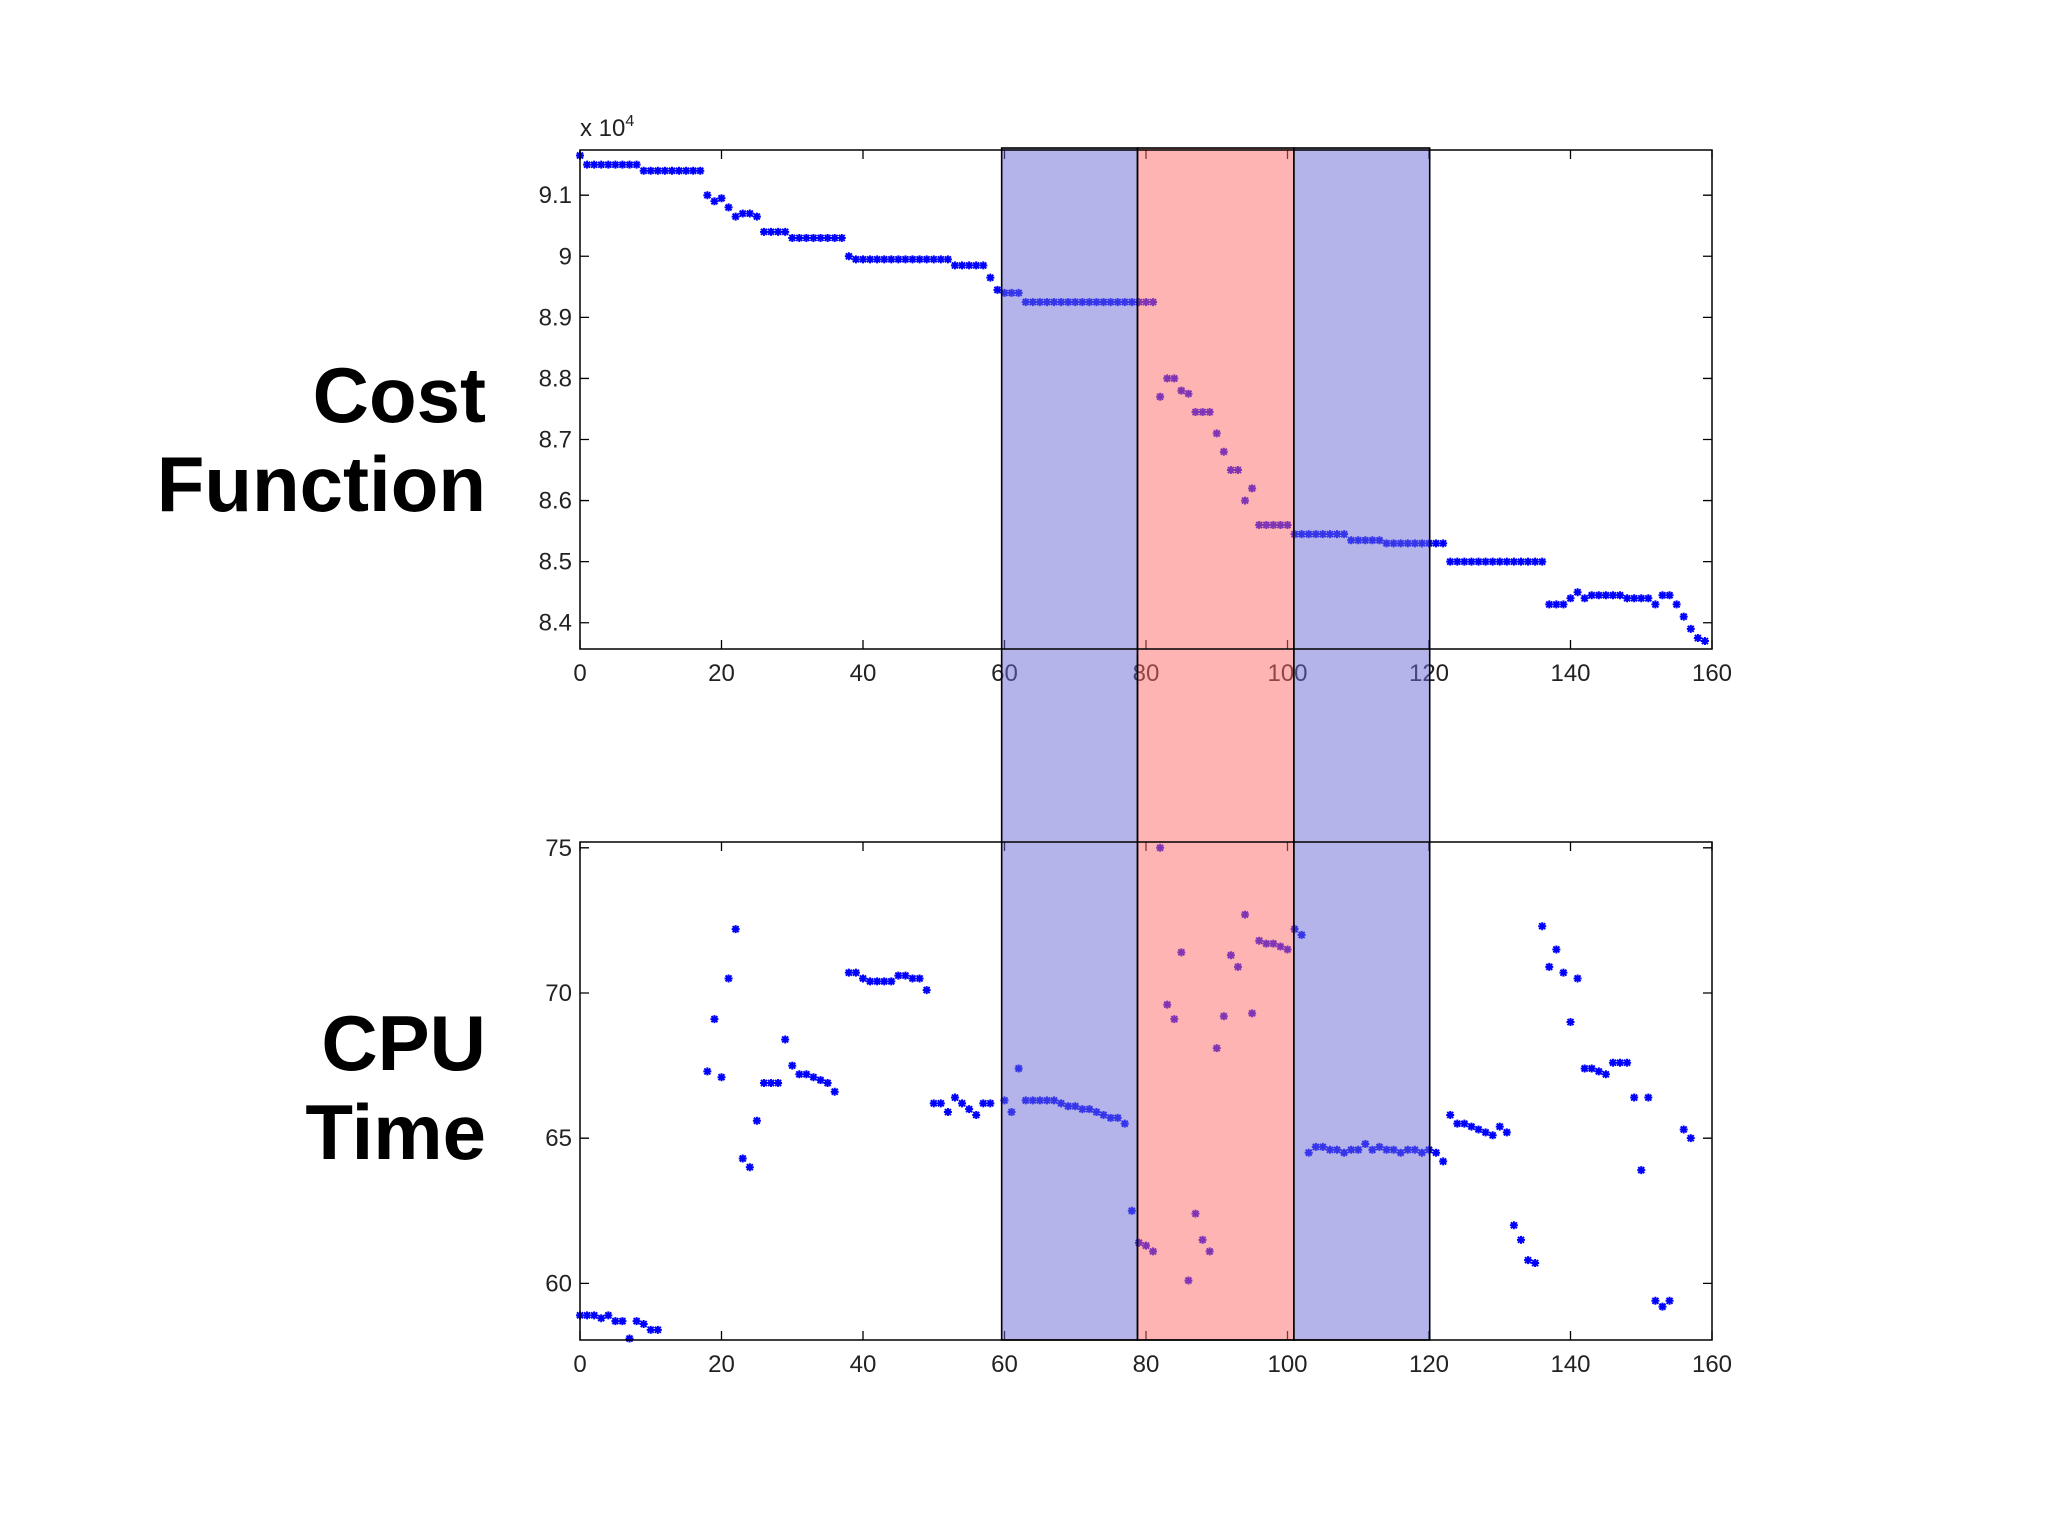 The height and width of the screenshot is (1536, 2048). What do you see at coordinates (403, 1043) in the screenshot?
I see `y-axis-label: CPU` at bounding box center [403, 1043].